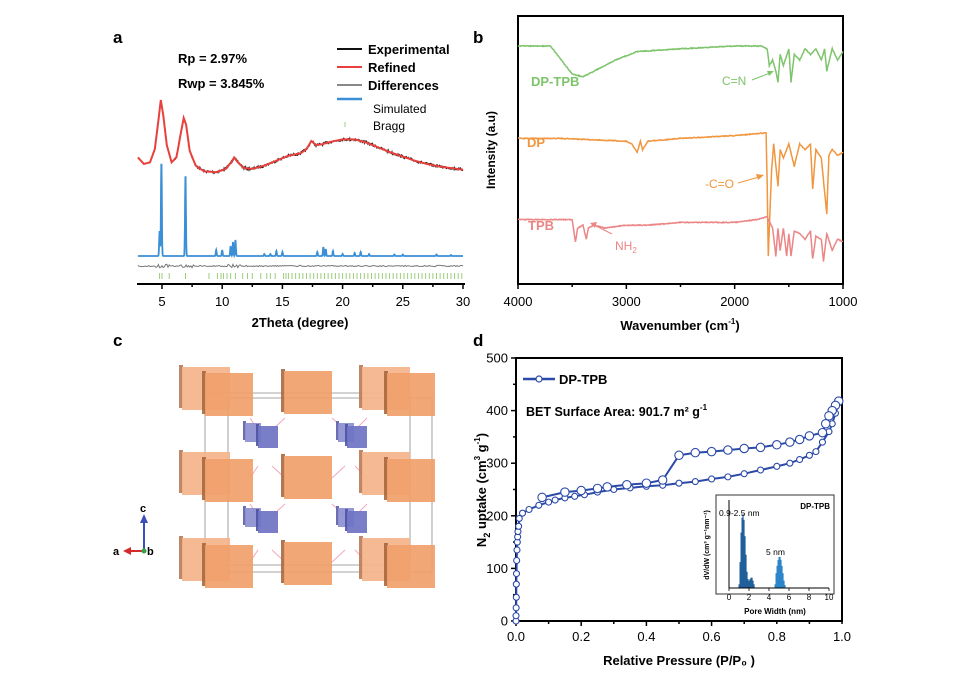 The width and height of the screenshot is (973, 683). Describe the element at coordinates (221, 83) in the screenshot. I see `rwp-annotation: Rwp = 3.845%` at that location.